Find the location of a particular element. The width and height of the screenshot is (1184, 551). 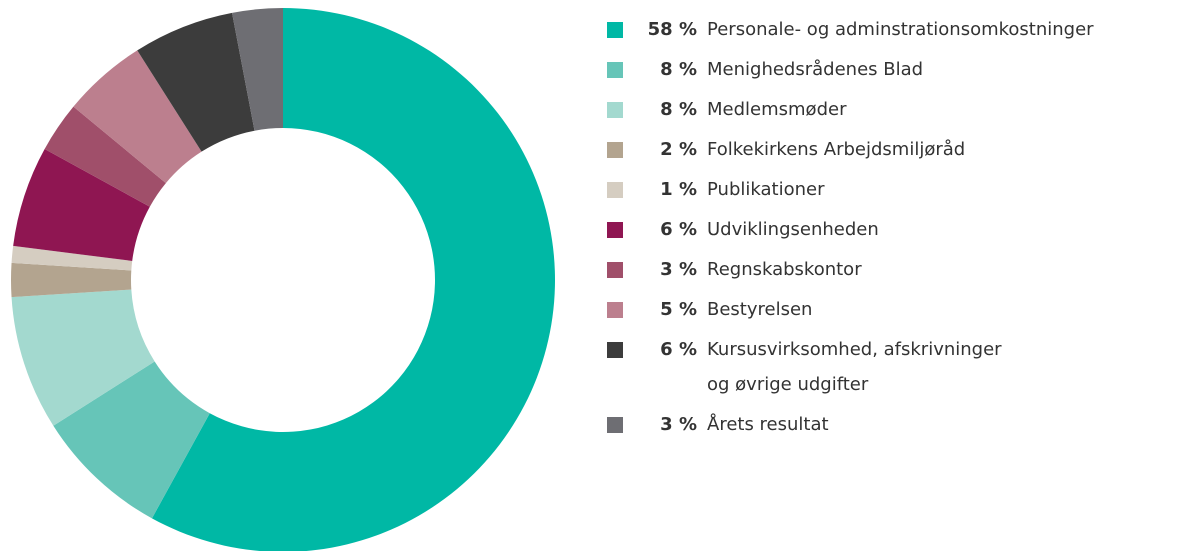

legend-label: Medlemsmøder is located at coordinates (777, 109).